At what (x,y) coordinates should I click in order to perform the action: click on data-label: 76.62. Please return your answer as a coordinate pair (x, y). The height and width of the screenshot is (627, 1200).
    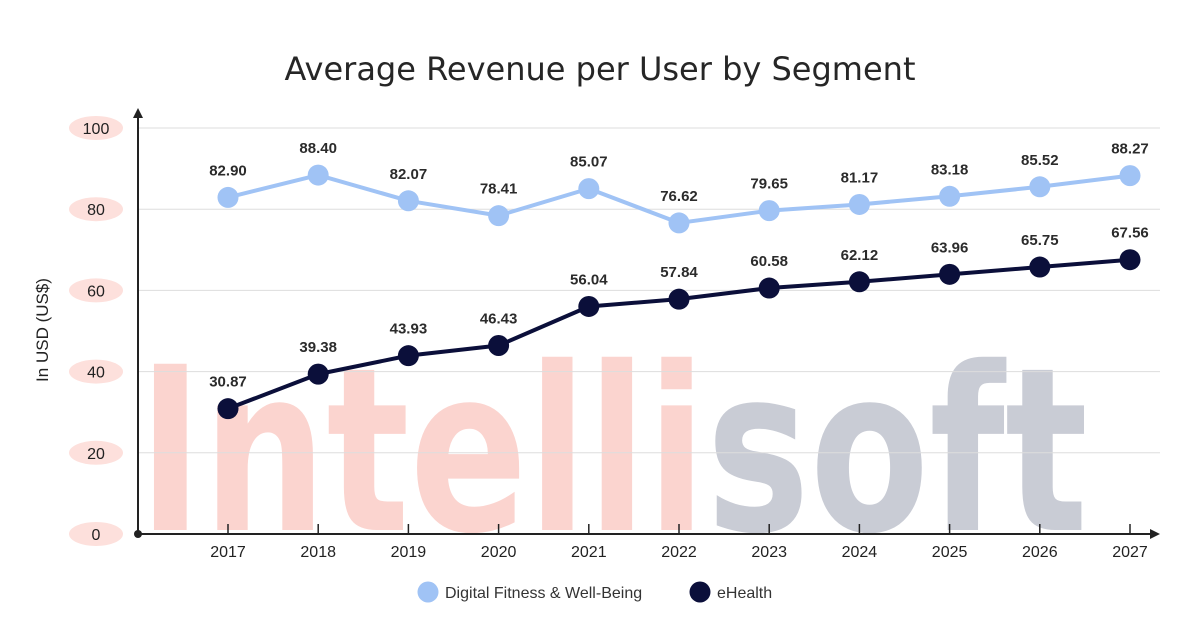
    Looking at the image, I should click on (679, 196).